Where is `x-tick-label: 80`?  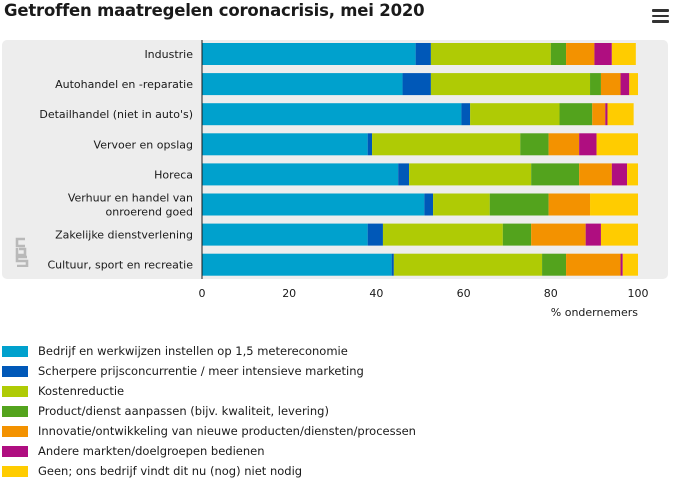 x-tick-label: 80 is located at coordinates (551, 293).